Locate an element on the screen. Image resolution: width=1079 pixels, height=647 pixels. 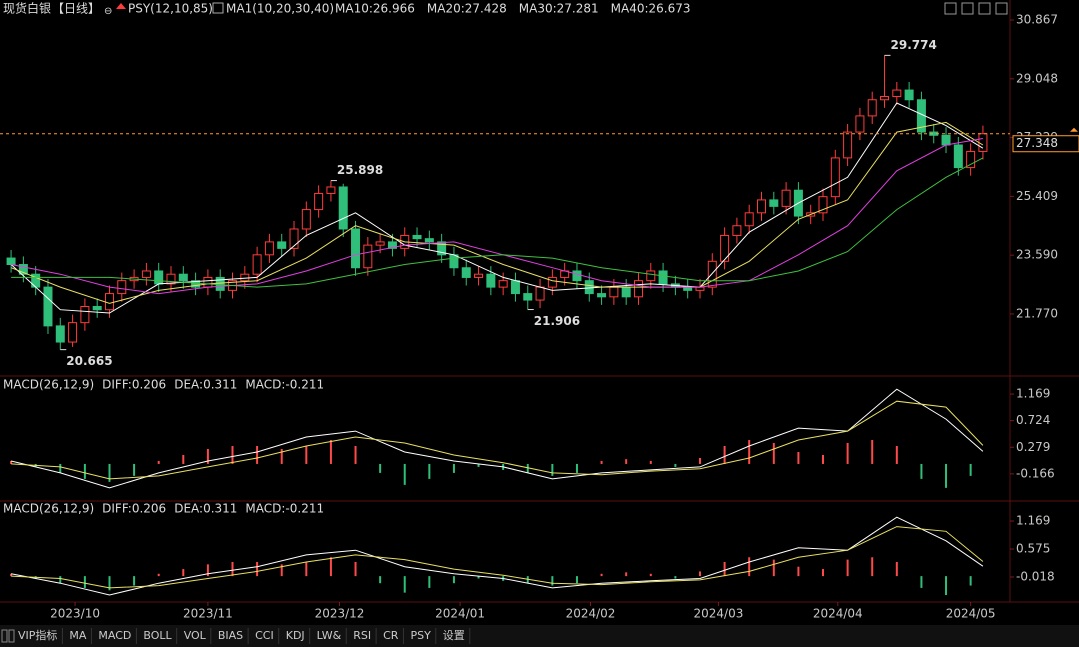
tab: KDJ is located at coordinates (295, 635).